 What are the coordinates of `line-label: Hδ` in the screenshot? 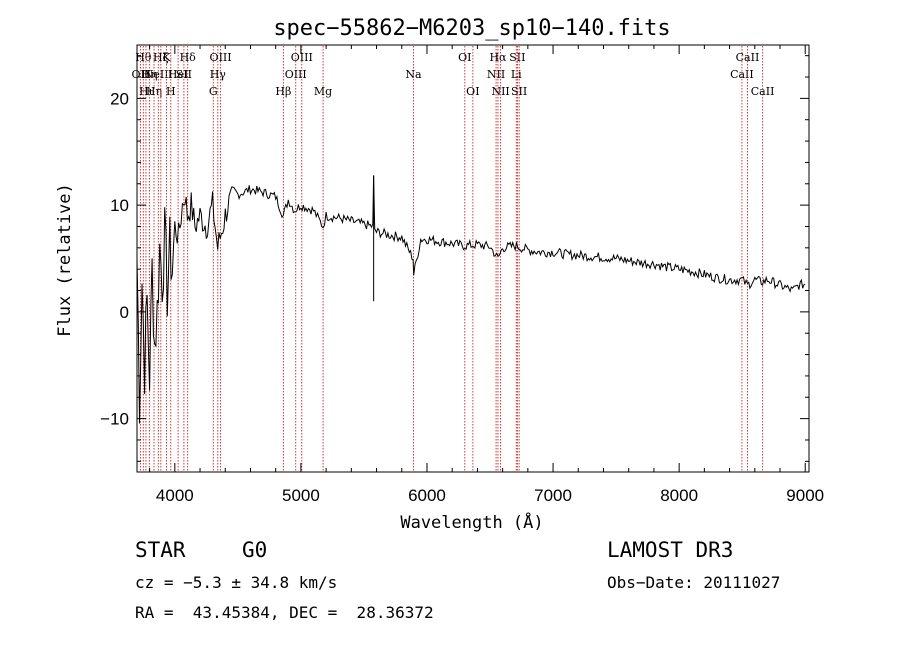 It's located at (188, 57).